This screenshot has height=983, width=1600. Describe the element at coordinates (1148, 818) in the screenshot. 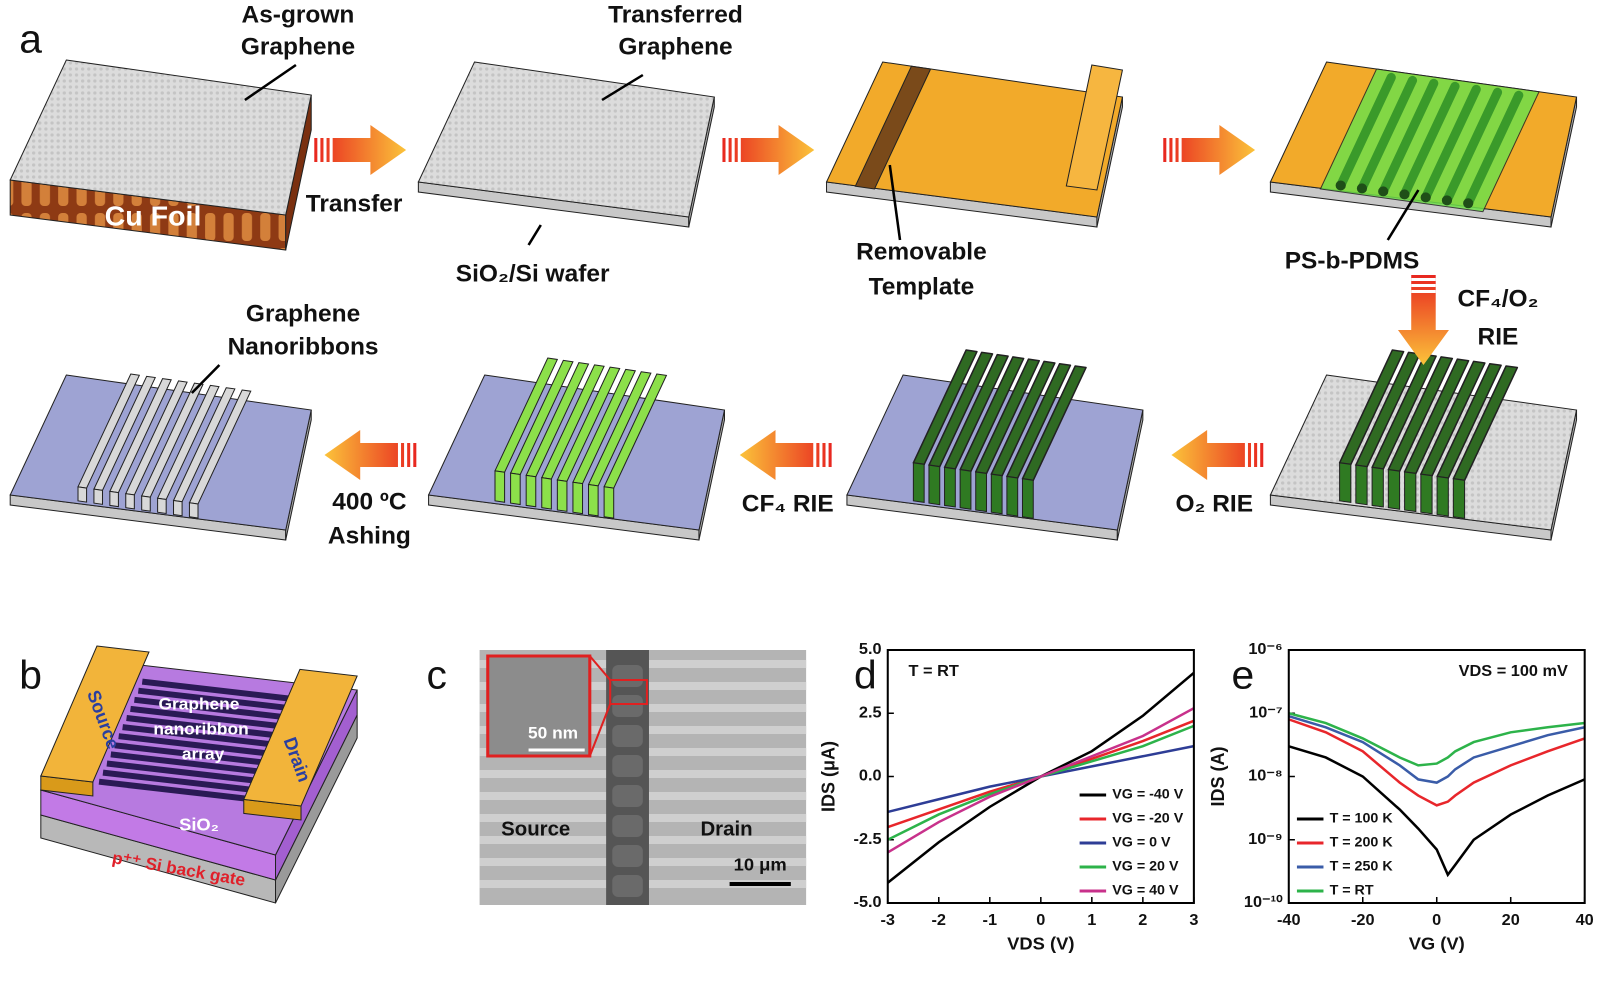

I see `legend-label: VG = -20 V` at that location.